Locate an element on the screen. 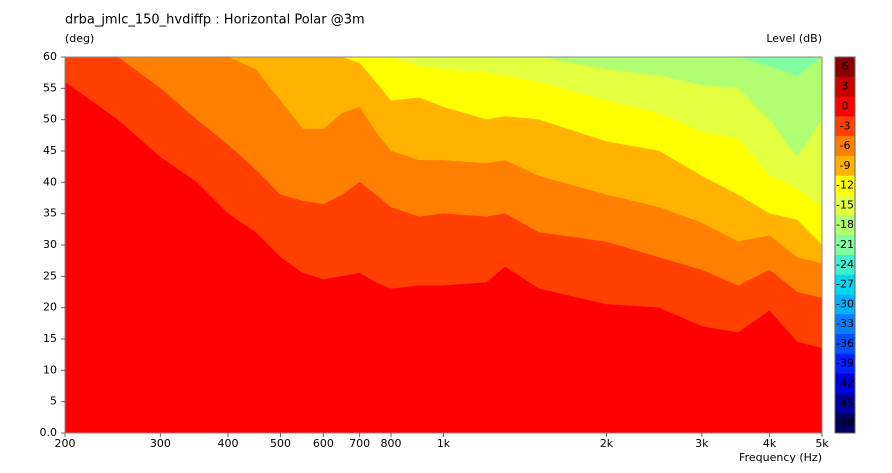 The height and width of the screenshot is (473, 892). y-tick-label: 35 is located at coordinates (50, 213).